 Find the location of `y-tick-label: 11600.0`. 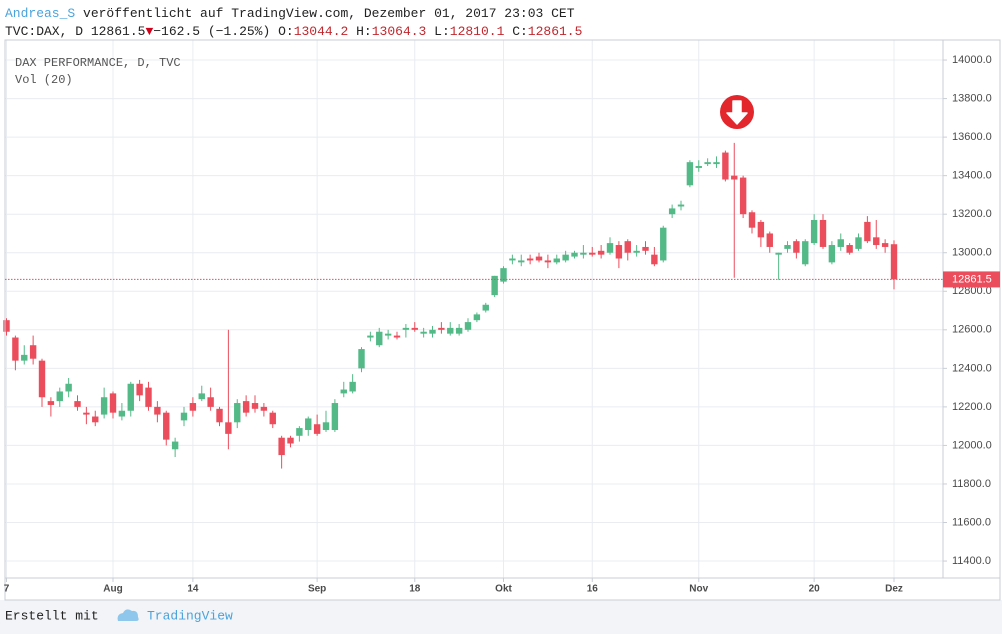

y-tick-label: 11600.0 is located at coordinates (971, 522).